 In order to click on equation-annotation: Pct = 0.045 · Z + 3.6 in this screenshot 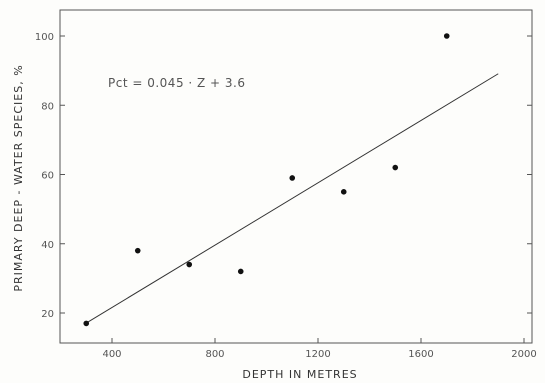, I will do `click(177, 83)`.